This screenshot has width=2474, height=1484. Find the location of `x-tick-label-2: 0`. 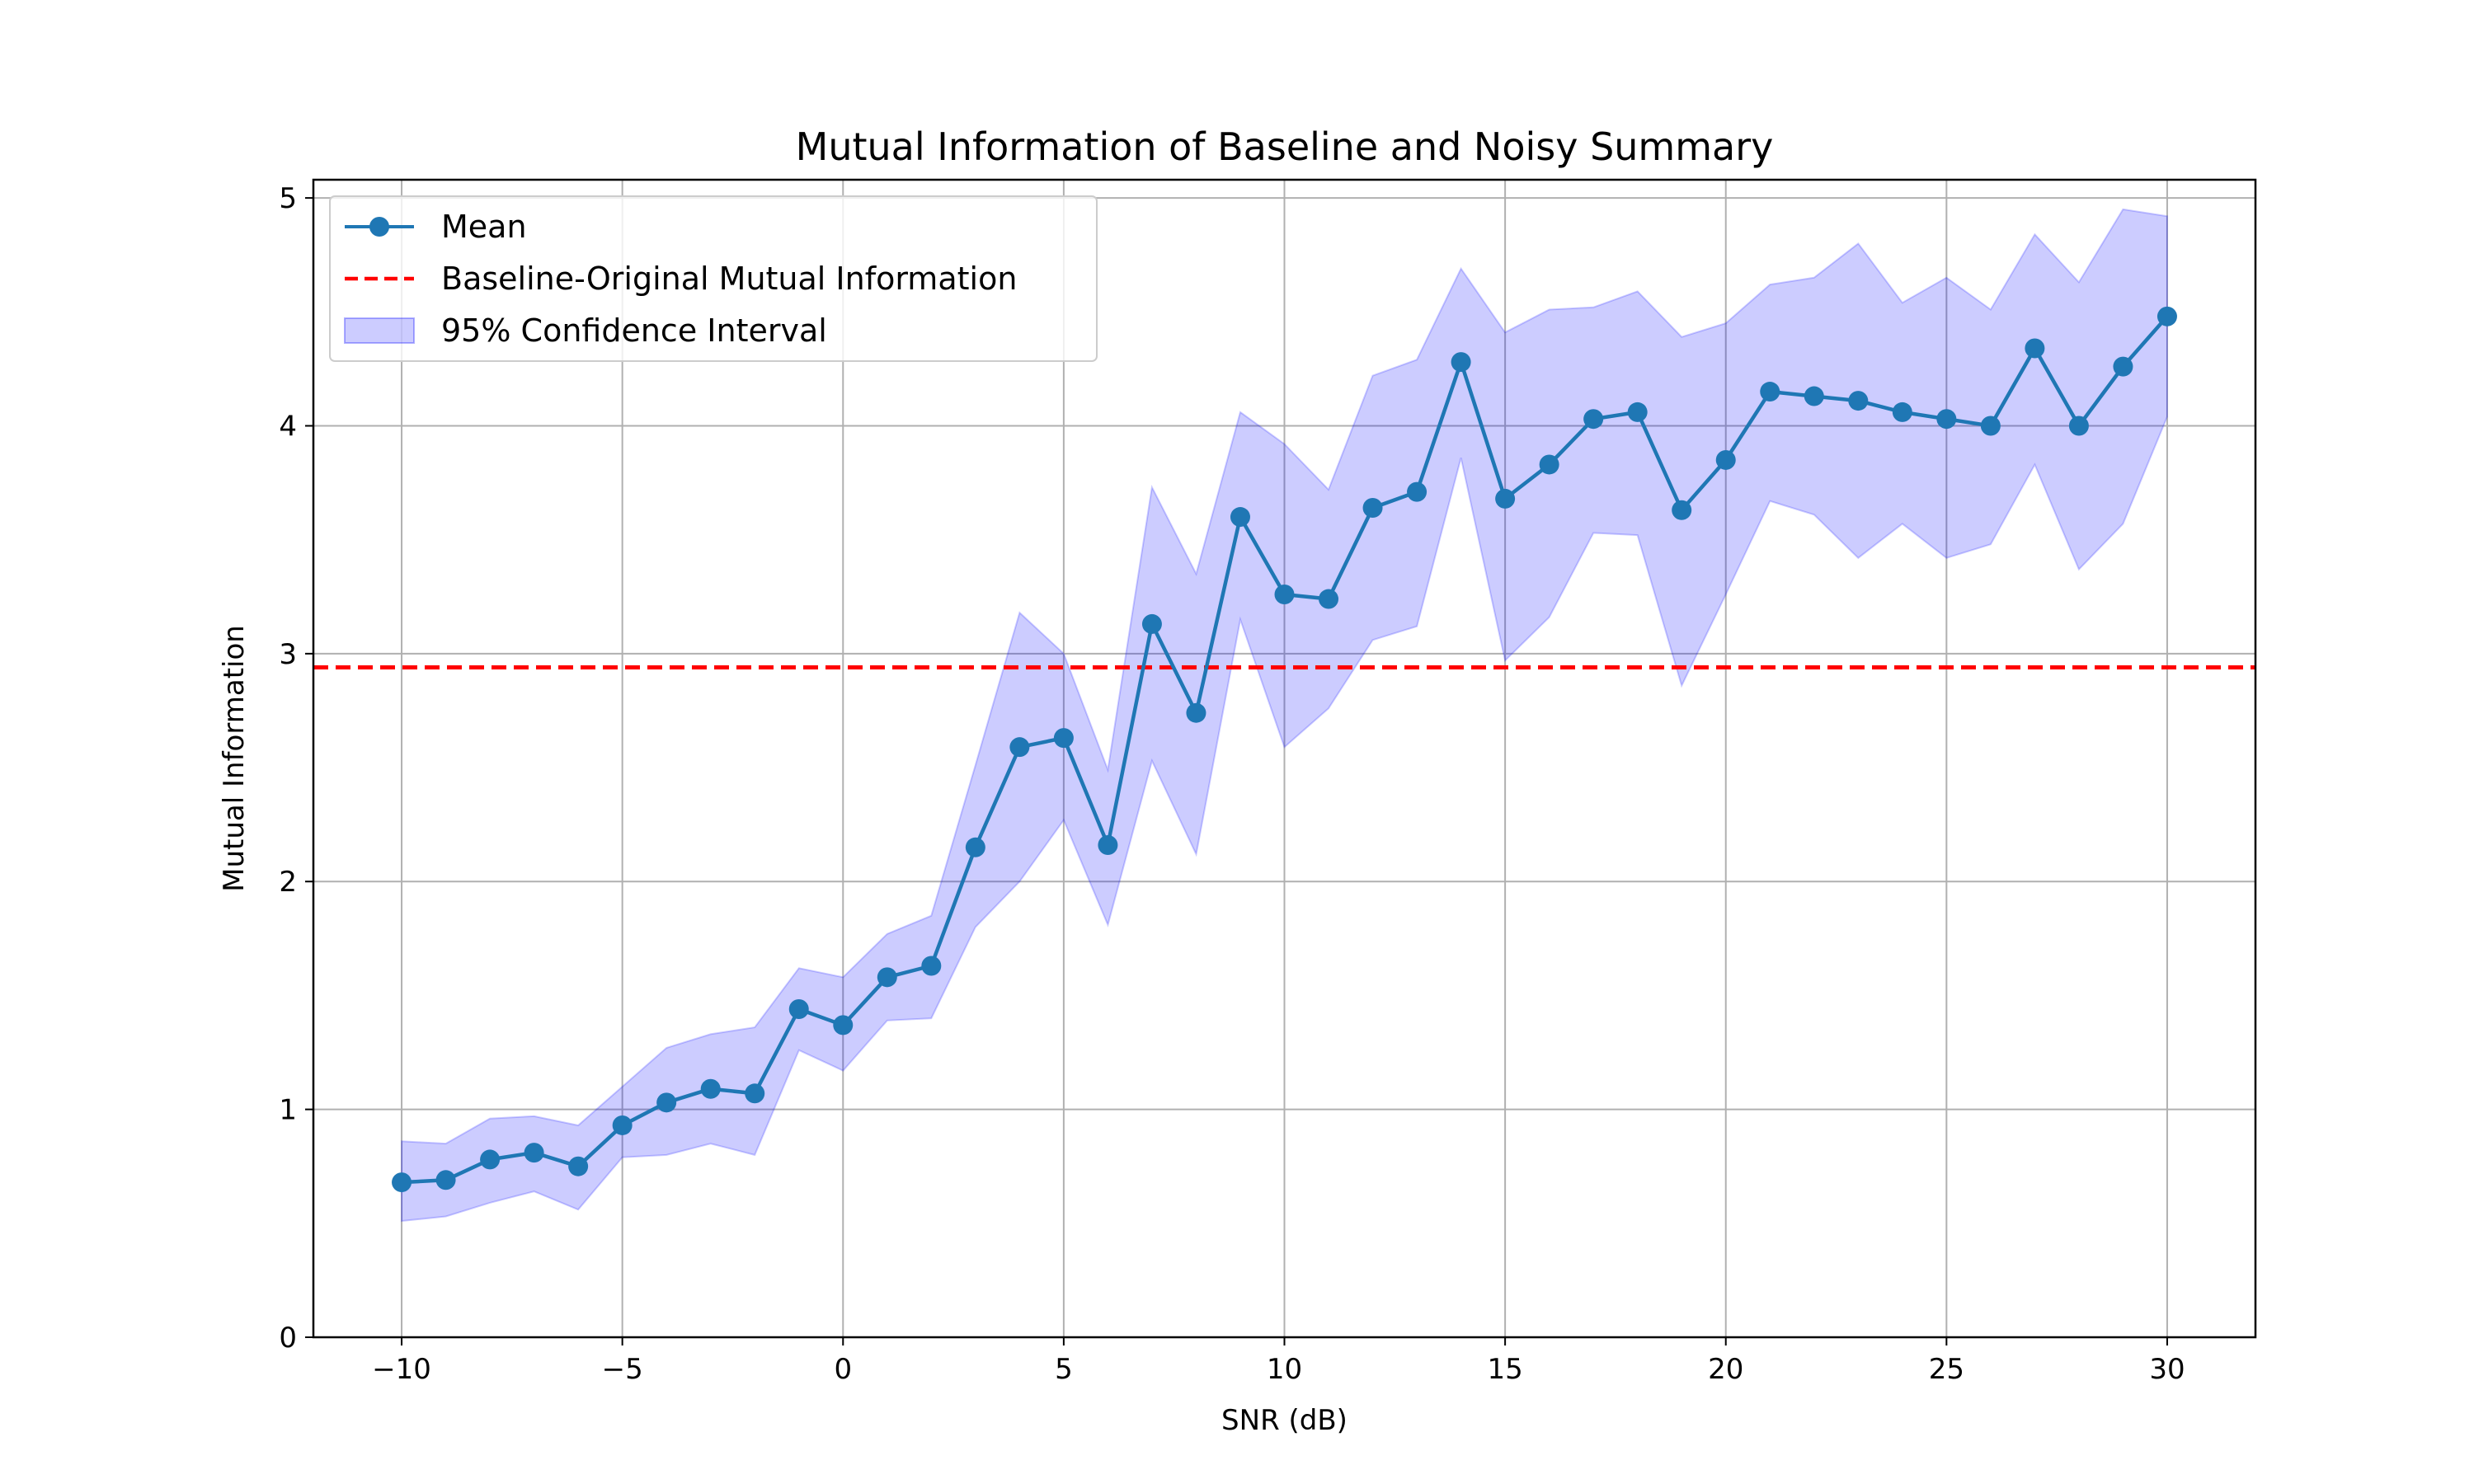

x-tick-label-2: 0 is located at coordinates (843, 1369).